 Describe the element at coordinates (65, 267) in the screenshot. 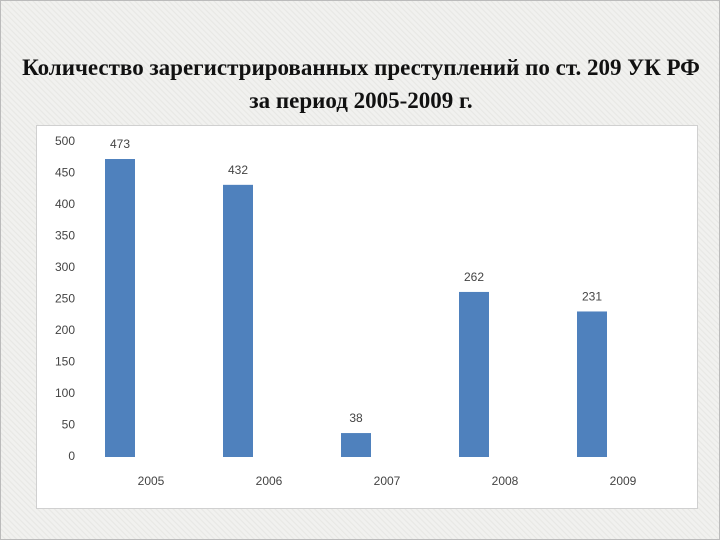

I see `y-tick-label: 300` at that location.